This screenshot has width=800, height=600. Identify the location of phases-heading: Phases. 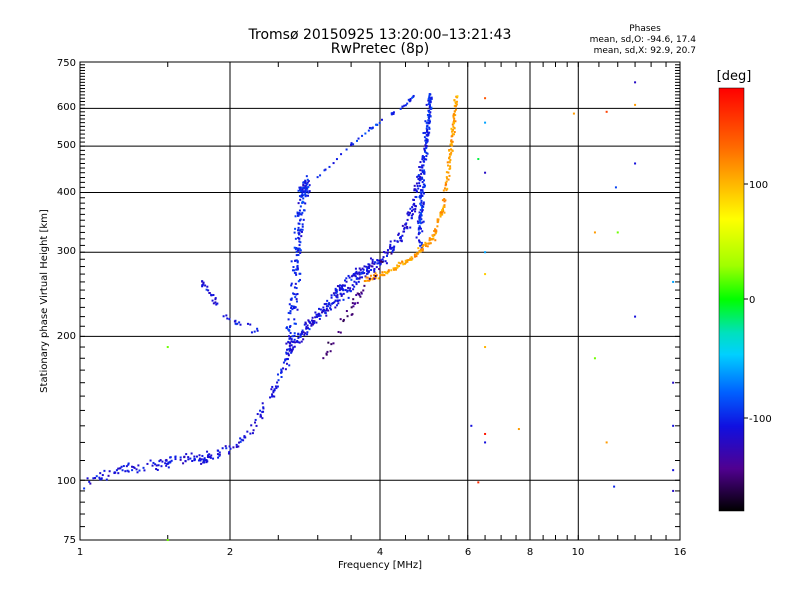
(645, 29).